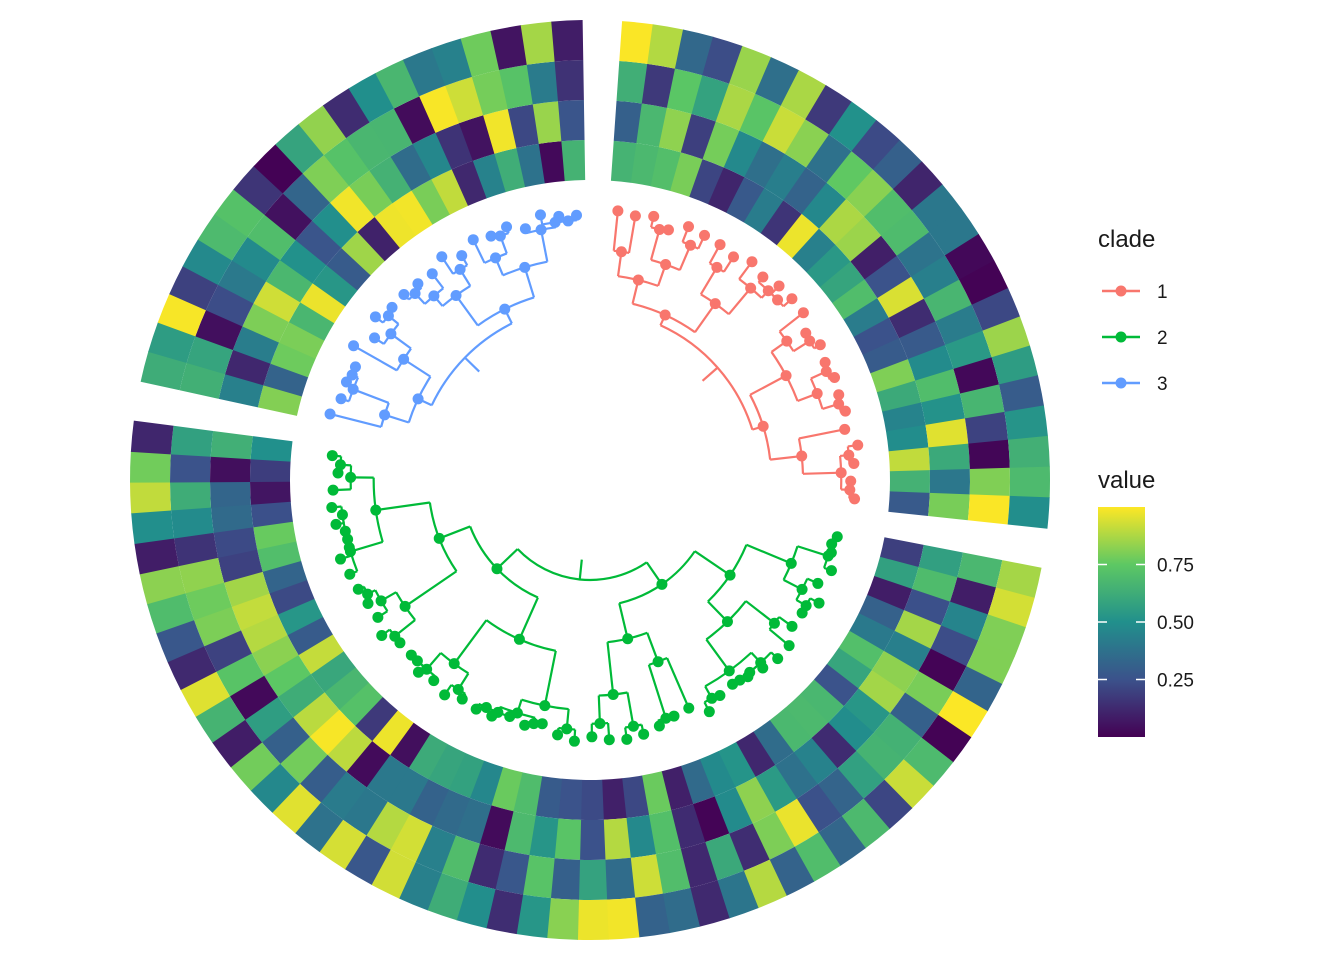 The height and width of the screenshot is (965, 1344). I want to click on clade-legend-point, so click(1121, 337).